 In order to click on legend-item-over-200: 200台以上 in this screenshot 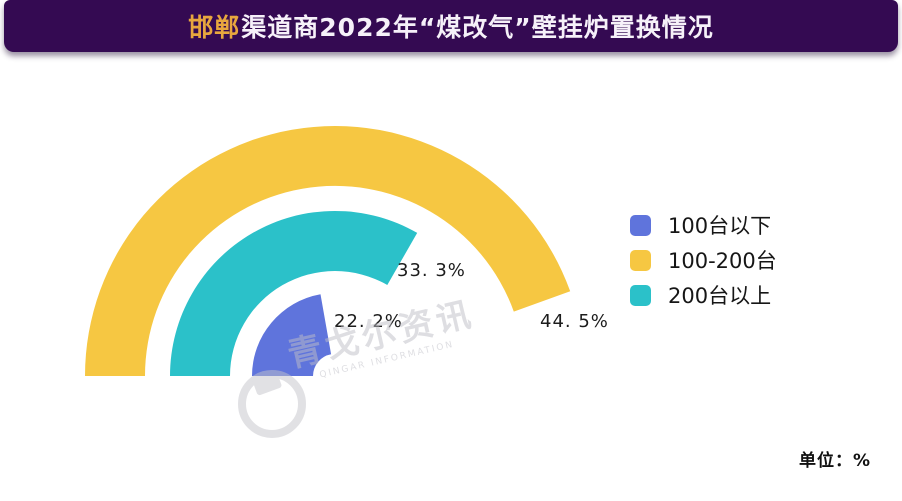, I will do `click(703, 296)`.